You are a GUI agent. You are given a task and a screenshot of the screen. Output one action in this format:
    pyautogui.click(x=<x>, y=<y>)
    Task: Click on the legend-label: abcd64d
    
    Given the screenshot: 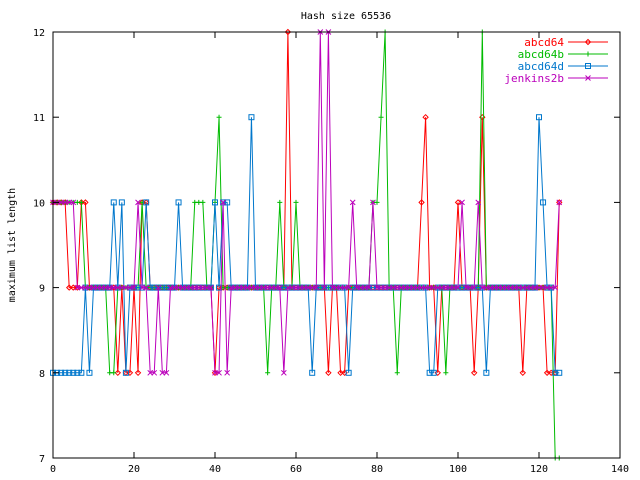 What is the action you would take?
    pyautogui.click(x=541, y=66)
    